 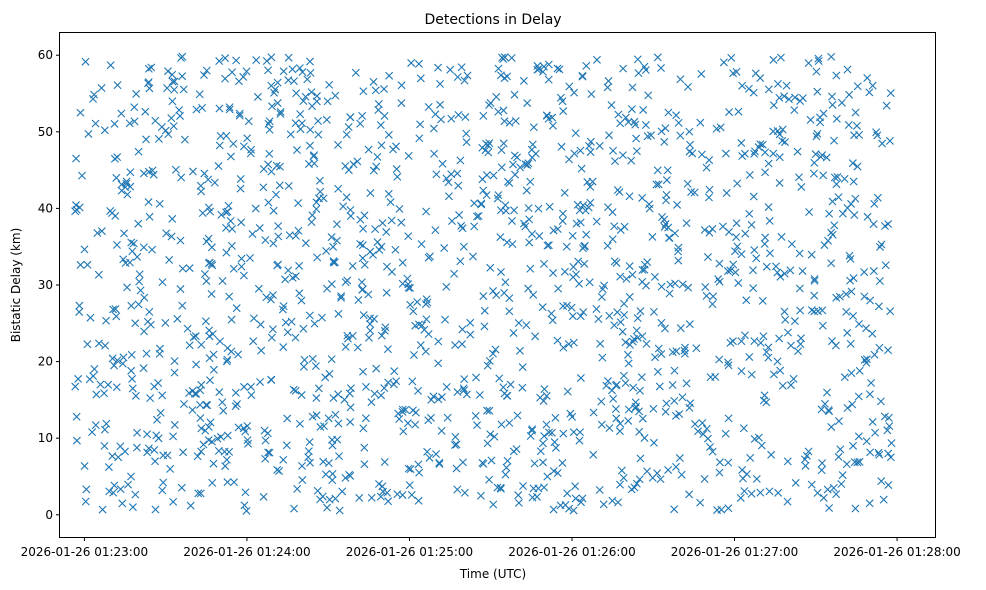 I want to click on y-tick-label: 50, so click(x=45, y=132).